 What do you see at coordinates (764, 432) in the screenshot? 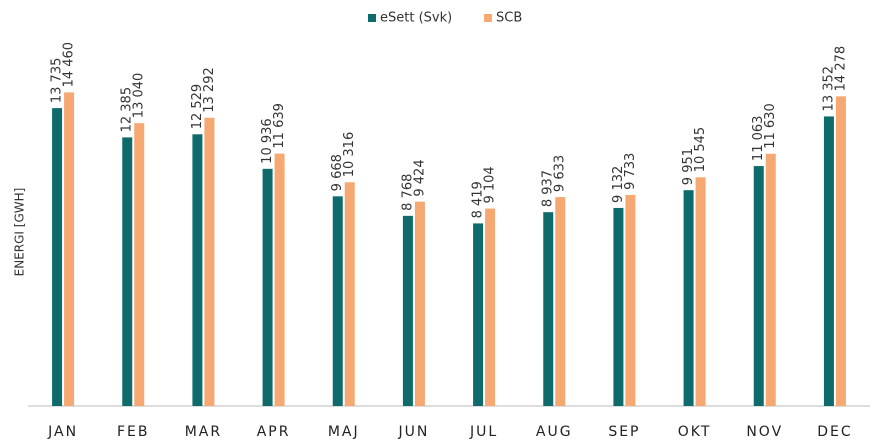
I see `x-tick-label: NOV` at bounding box center [764, 432].